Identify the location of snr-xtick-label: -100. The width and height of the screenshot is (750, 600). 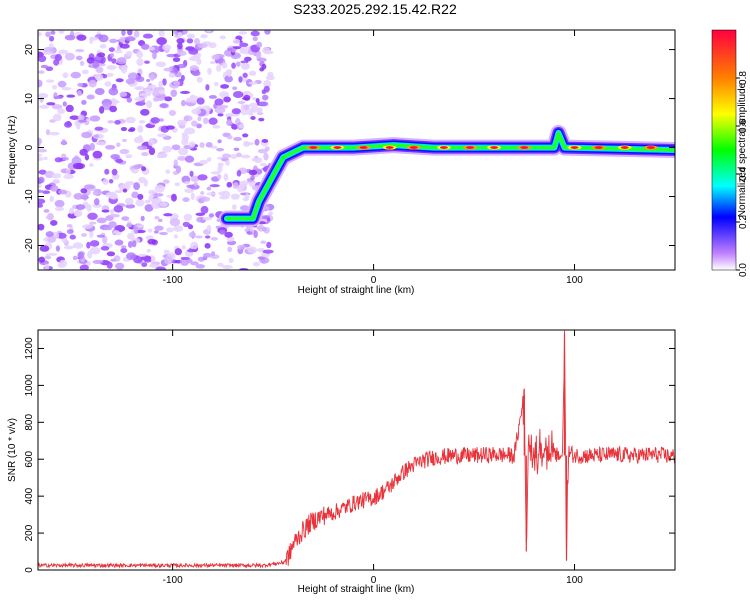
(173, 580).